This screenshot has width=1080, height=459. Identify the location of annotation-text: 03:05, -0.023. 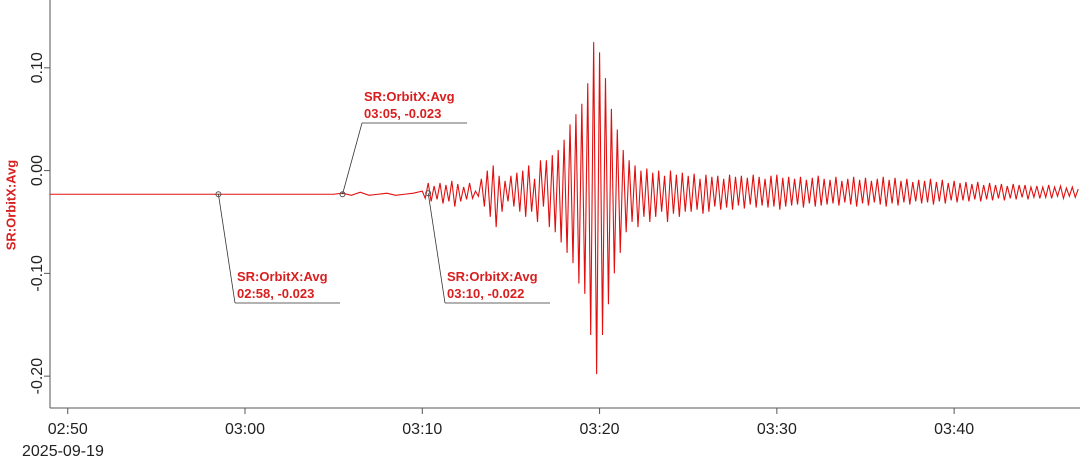
(402, 113).